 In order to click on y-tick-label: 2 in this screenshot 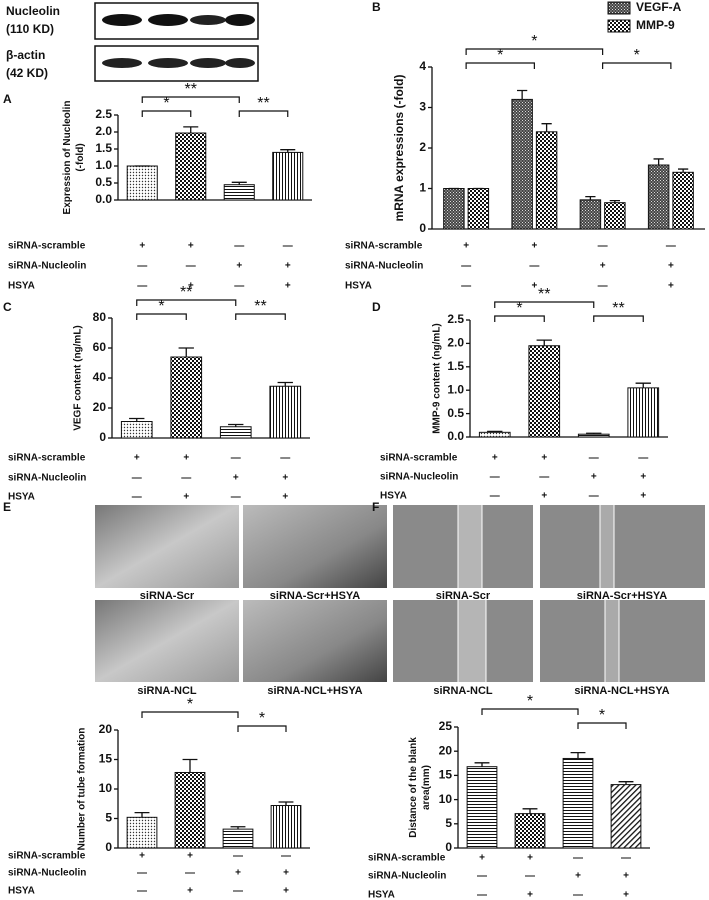, I will do `click(422, 147)`.